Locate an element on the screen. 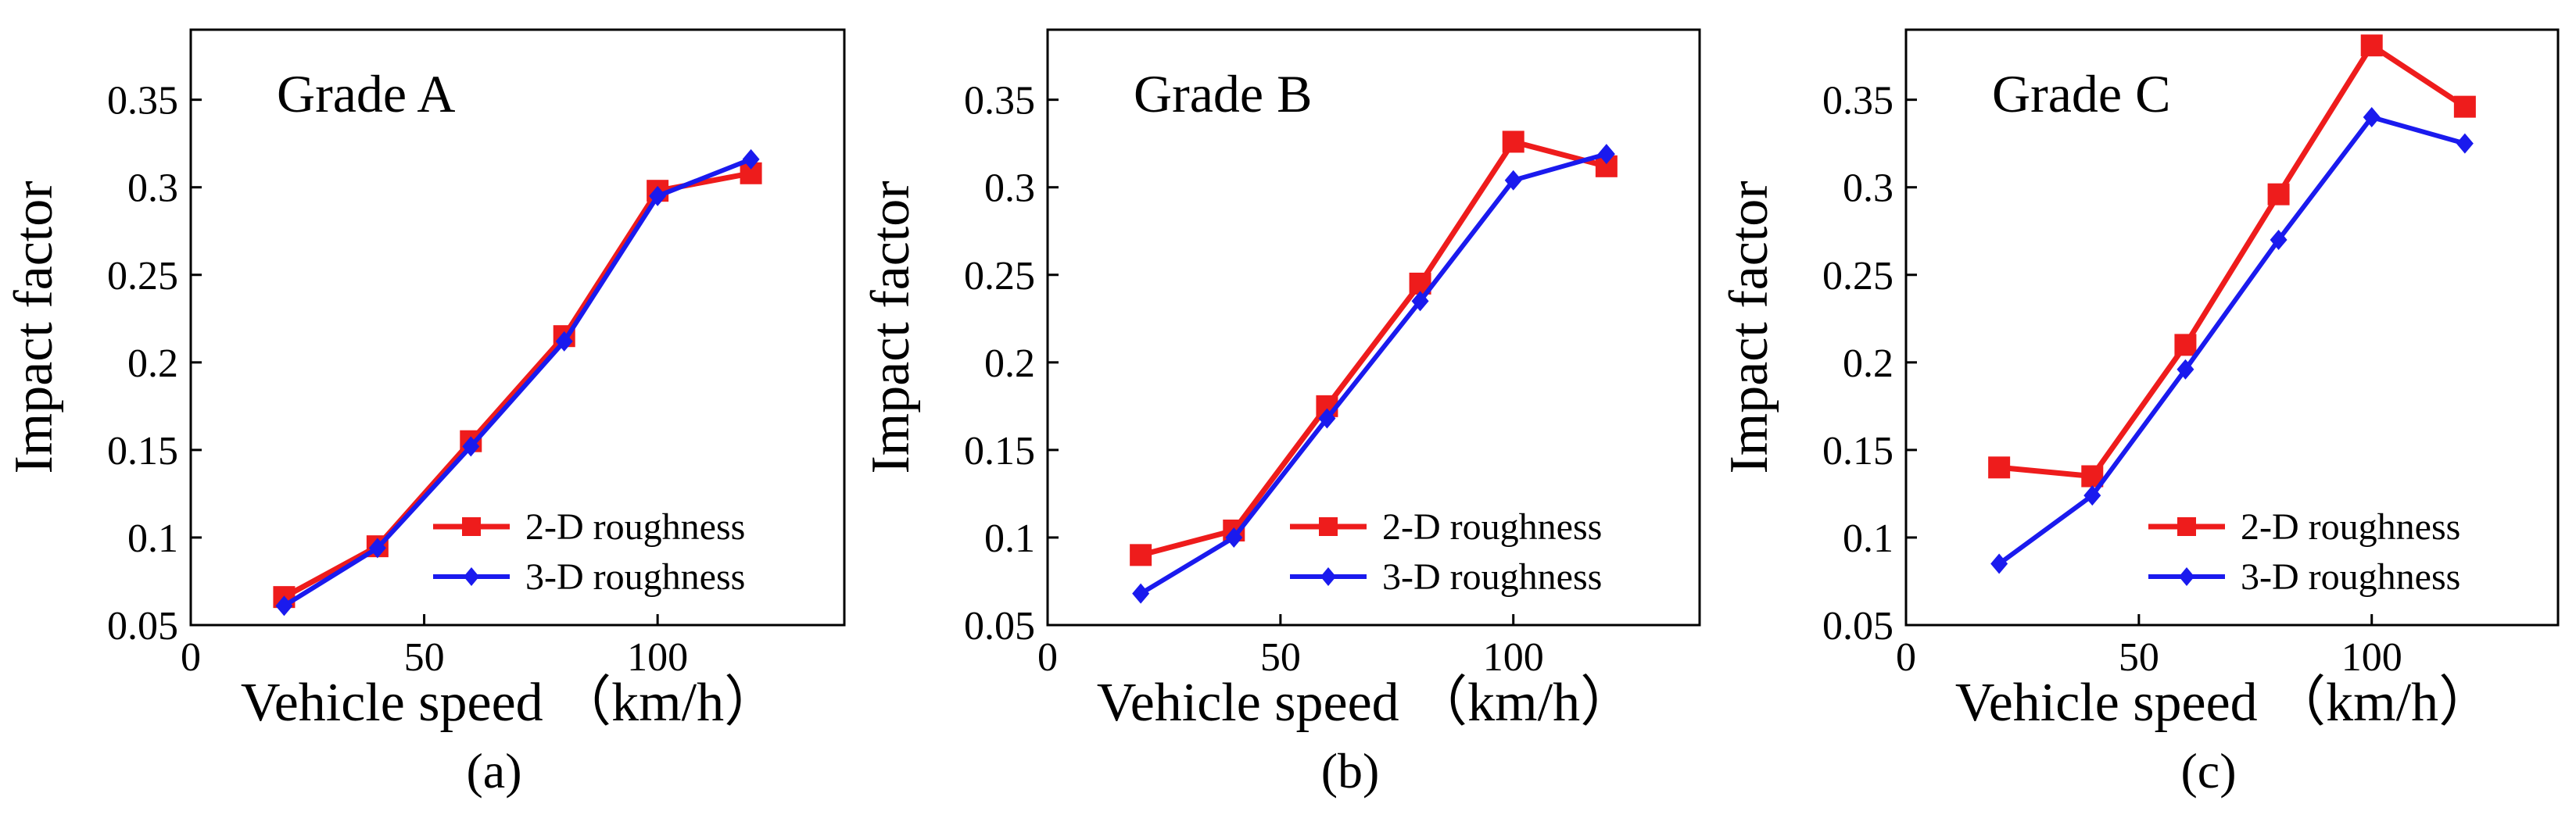  grade-annotation: Grade B is located at coordinates (1223, 93).